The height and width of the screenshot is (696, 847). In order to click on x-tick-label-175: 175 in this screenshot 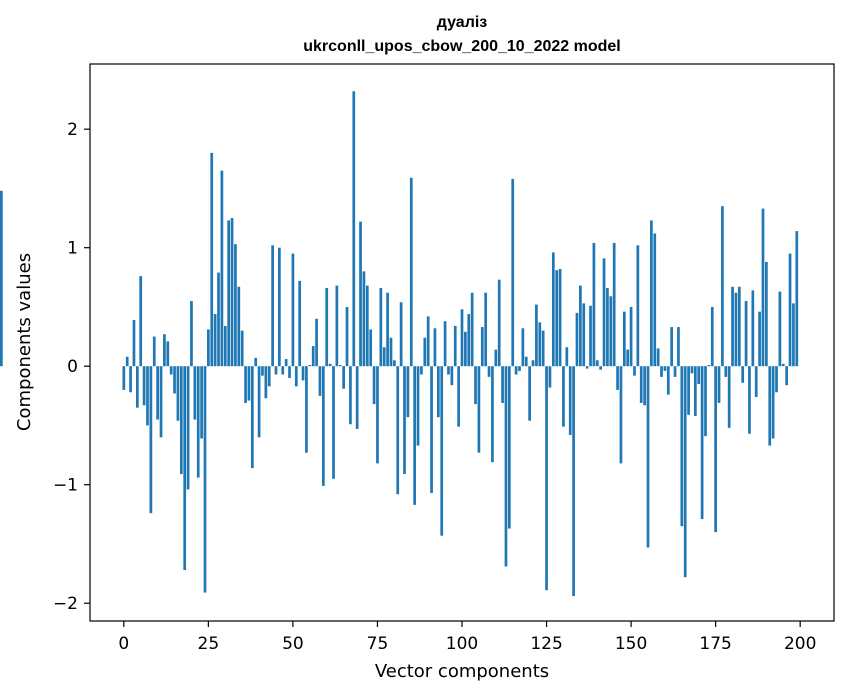, I will do `click(715, 644)`.